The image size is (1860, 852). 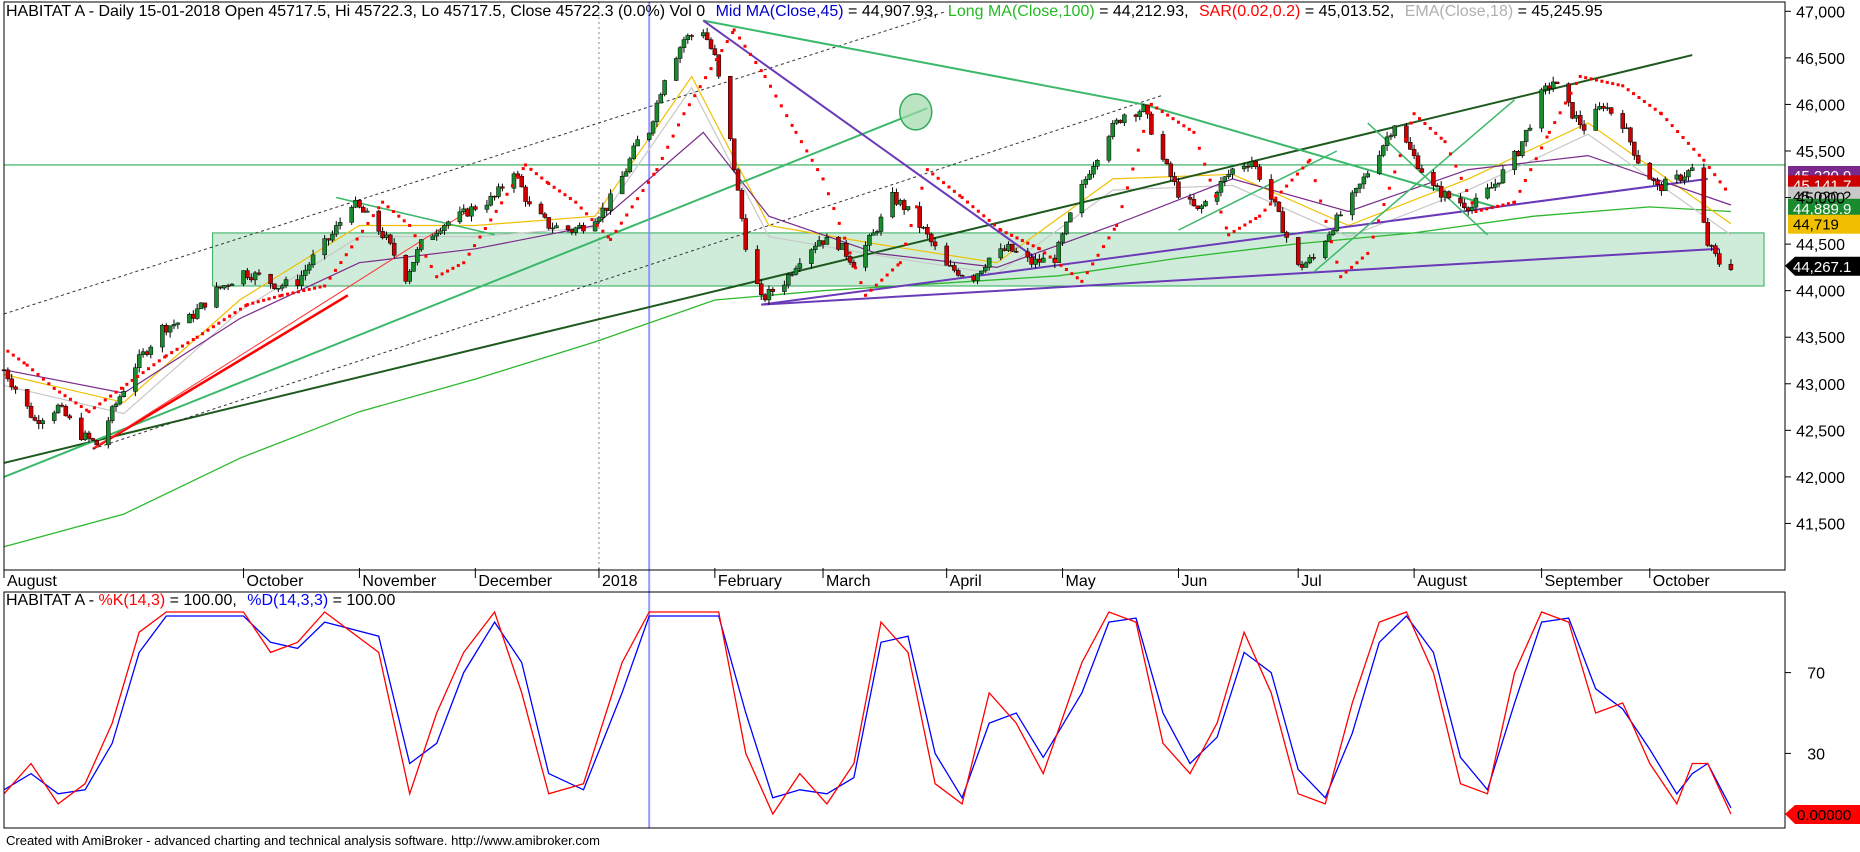 I want to click on price-tick-label: 42,000, so click(x=1820, y=478).